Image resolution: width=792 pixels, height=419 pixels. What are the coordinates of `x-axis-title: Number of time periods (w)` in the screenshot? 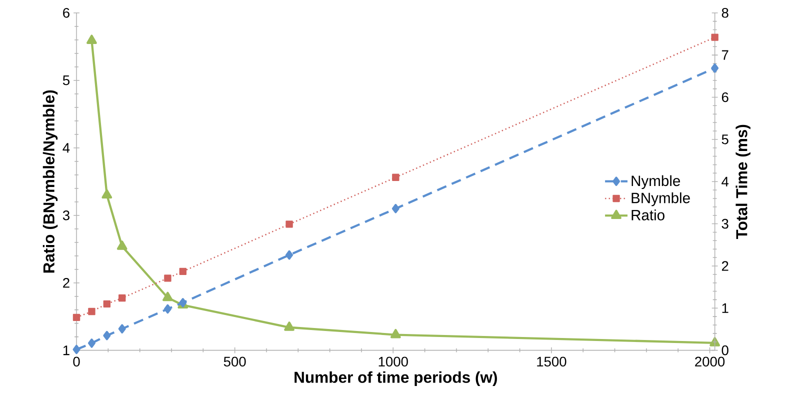 It's located at (395, 379).